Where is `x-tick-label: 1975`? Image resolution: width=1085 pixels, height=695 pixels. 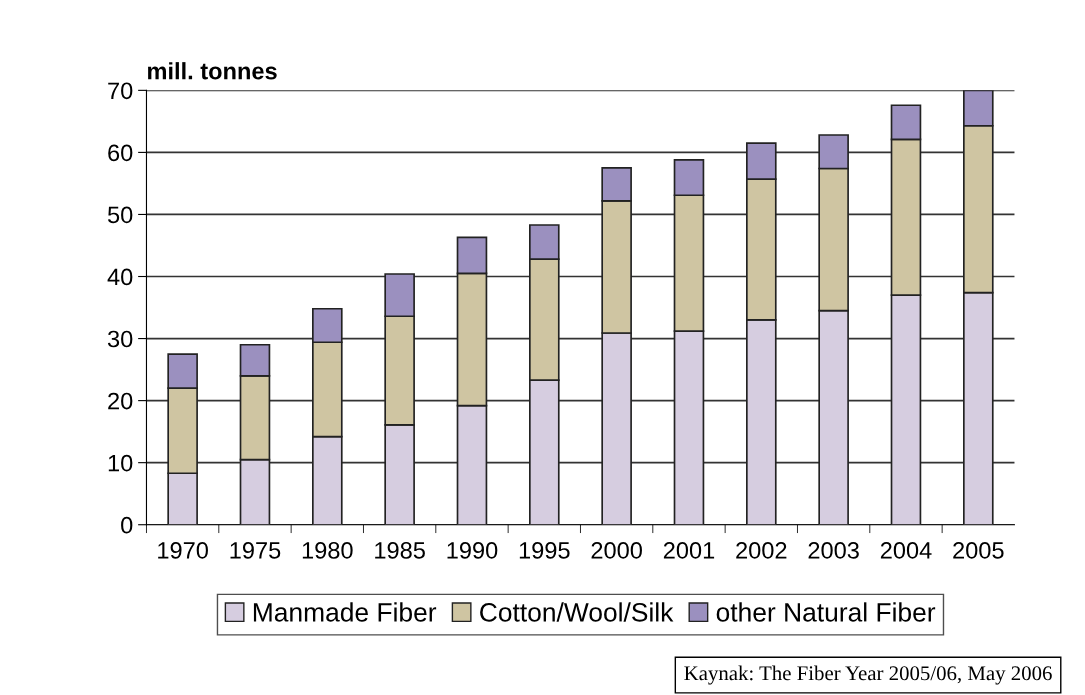 x-tick-label: 1975 is located at coordinates (255, 550).